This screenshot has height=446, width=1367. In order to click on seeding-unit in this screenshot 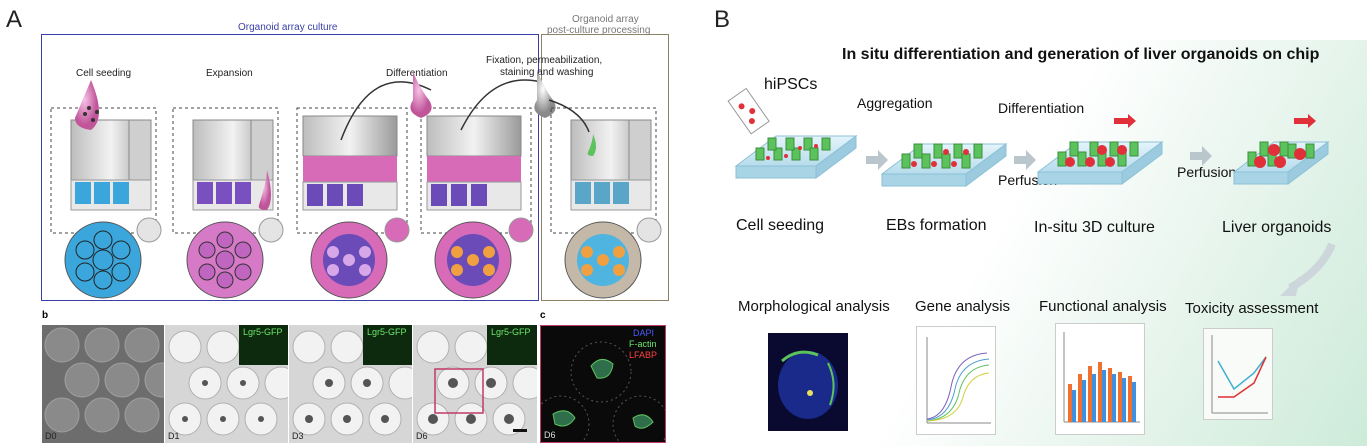, I will do `click(106, 189)`.